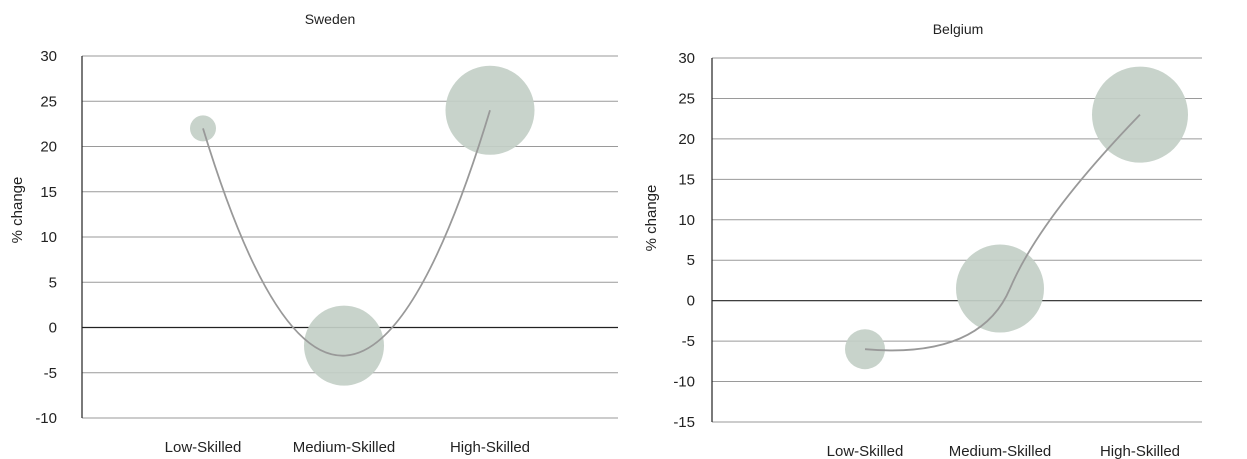 The height and width of the screenshot is (459, 1247). I want to click on y-tick-label: -15, so click(684, 422).